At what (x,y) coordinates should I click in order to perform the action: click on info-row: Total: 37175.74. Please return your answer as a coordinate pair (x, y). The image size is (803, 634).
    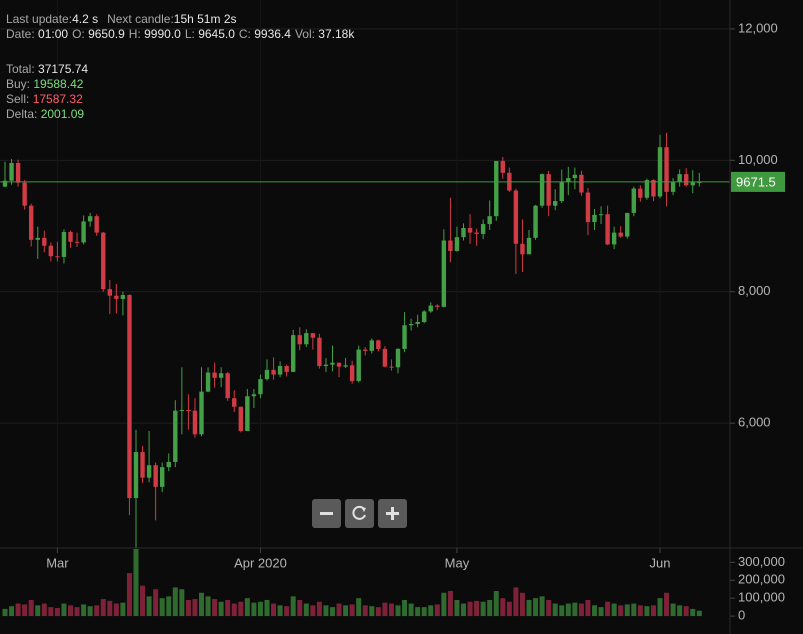
    Looking at the image, I should click on (182, 69).